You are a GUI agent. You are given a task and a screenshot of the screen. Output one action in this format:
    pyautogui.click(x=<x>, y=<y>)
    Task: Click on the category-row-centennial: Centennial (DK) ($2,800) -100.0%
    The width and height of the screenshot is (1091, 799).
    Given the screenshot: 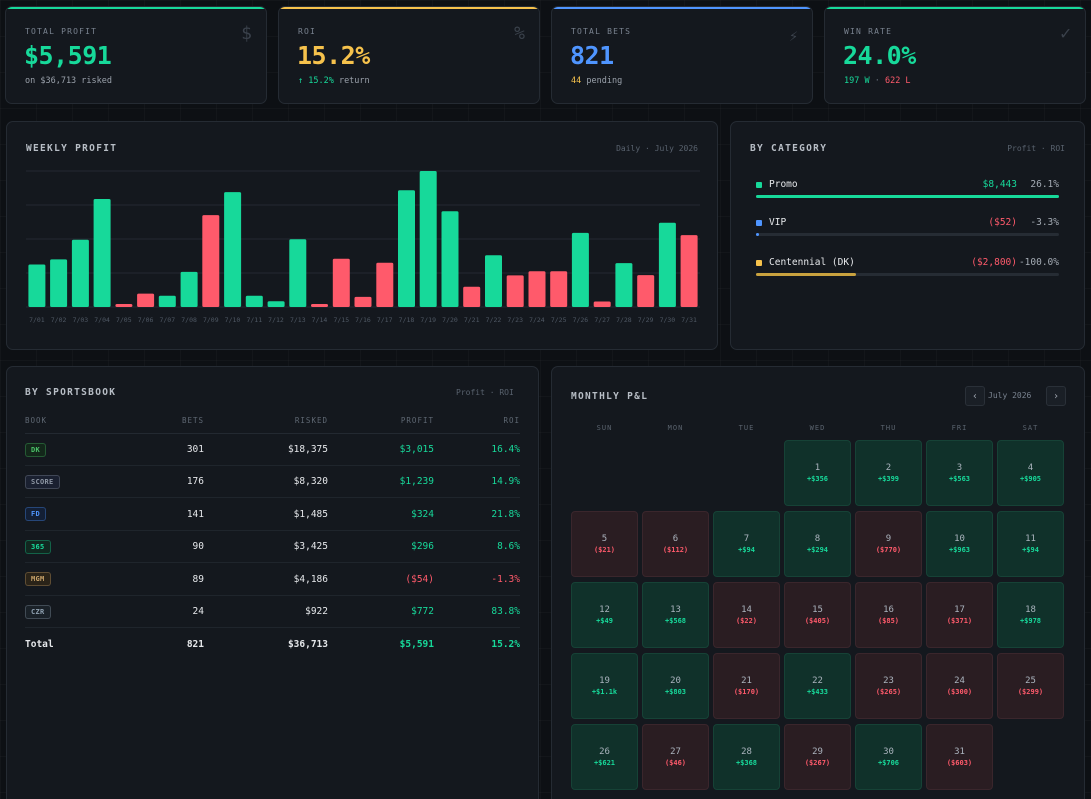 What is the action you would take?
    pyautogui.click(x=907, y=270)
    